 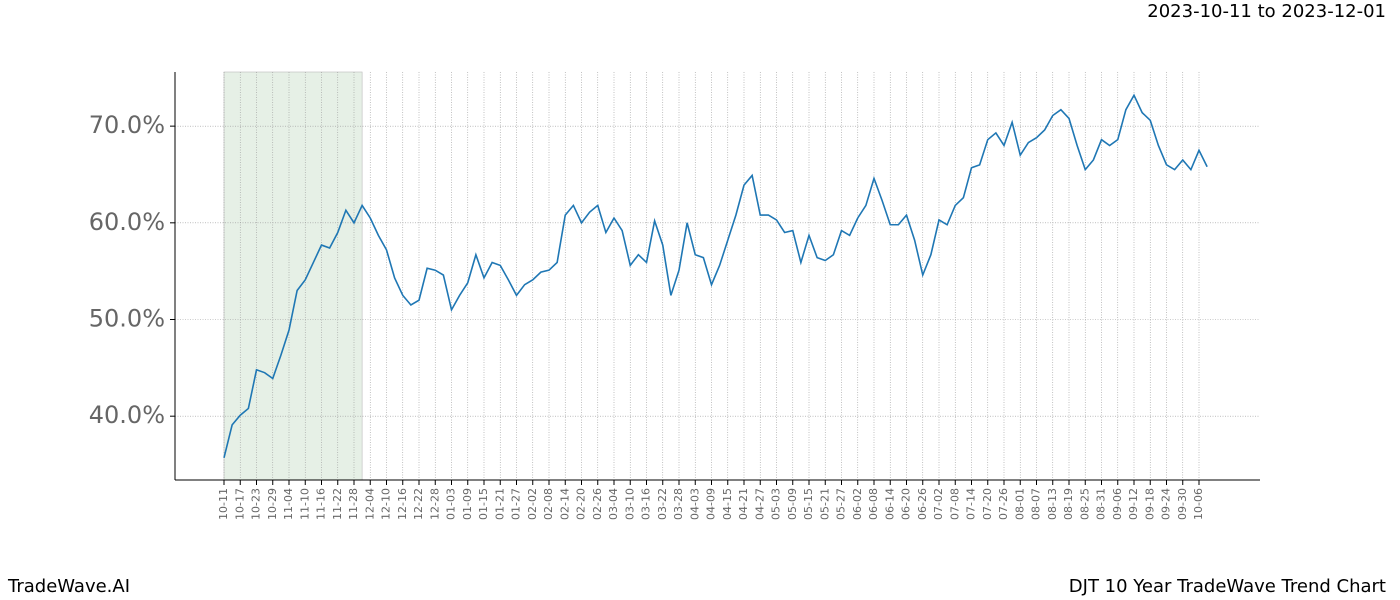 What do you see at coordinates (808, 504) in the screenshot?
I see `x-tick-label: 05-15` at bounding box center [808, 504].